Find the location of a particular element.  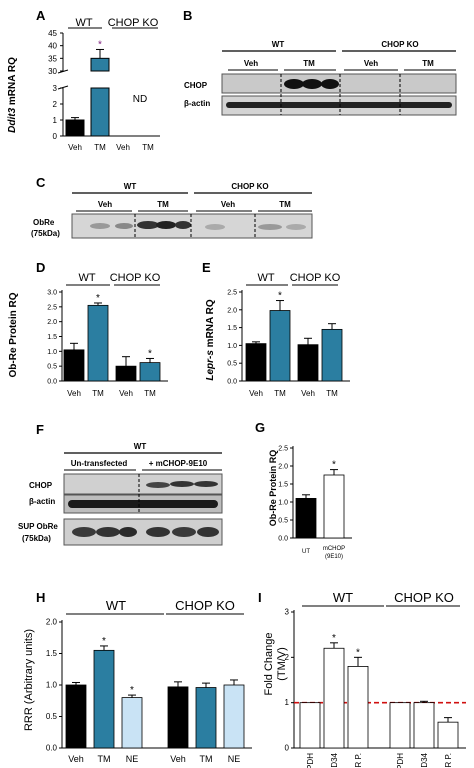

y-axis-label: RRR (Arbitrary units) is located at coordinates (29, 680).